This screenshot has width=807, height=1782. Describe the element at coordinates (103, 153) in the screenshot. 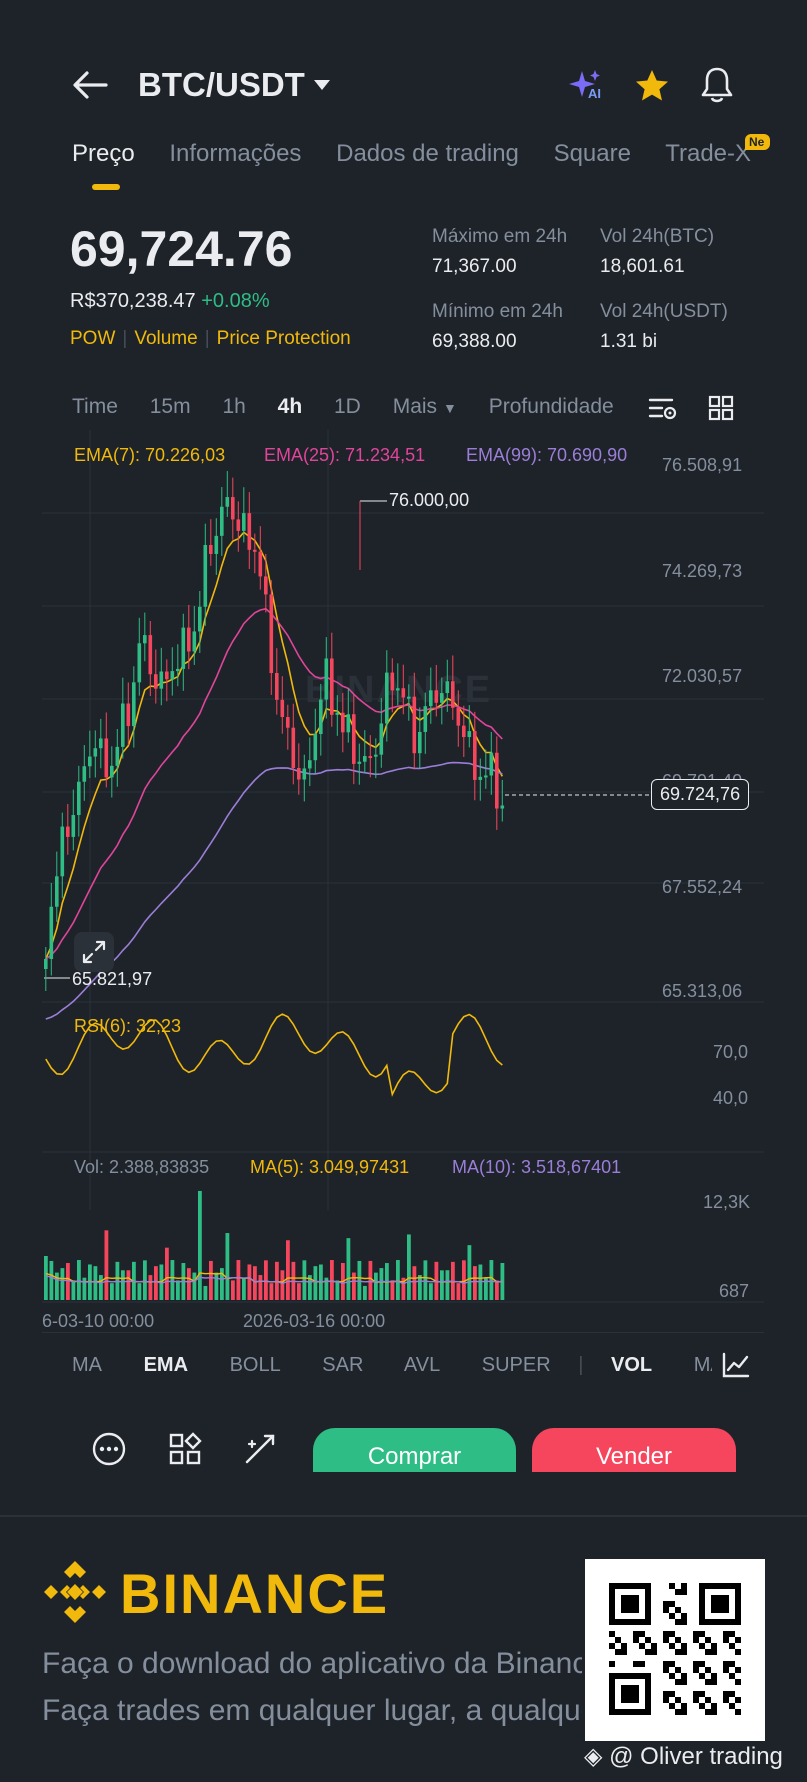

I see `tab-preco: Preço` at that location.